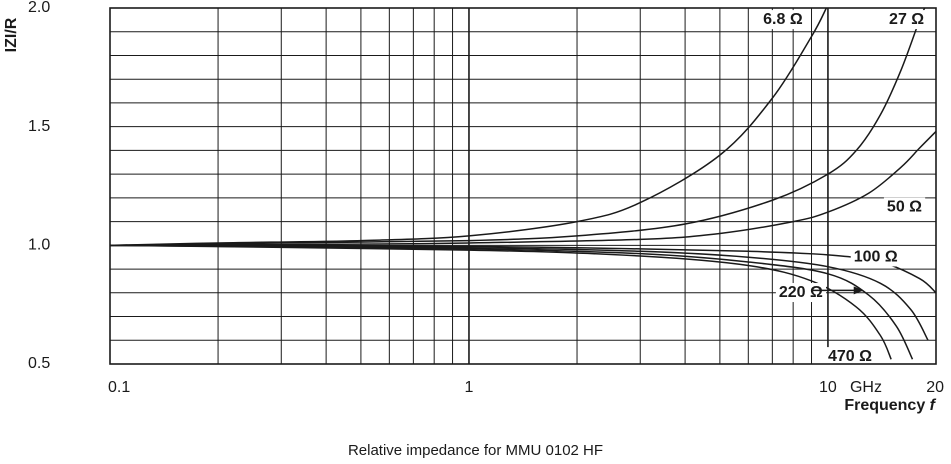  What do you see at coordinates (39, 186) in the screenshot?
I see `y-tick-labels: 0.5 1.0 1.5 2.0` at bounding box center [39, 186].